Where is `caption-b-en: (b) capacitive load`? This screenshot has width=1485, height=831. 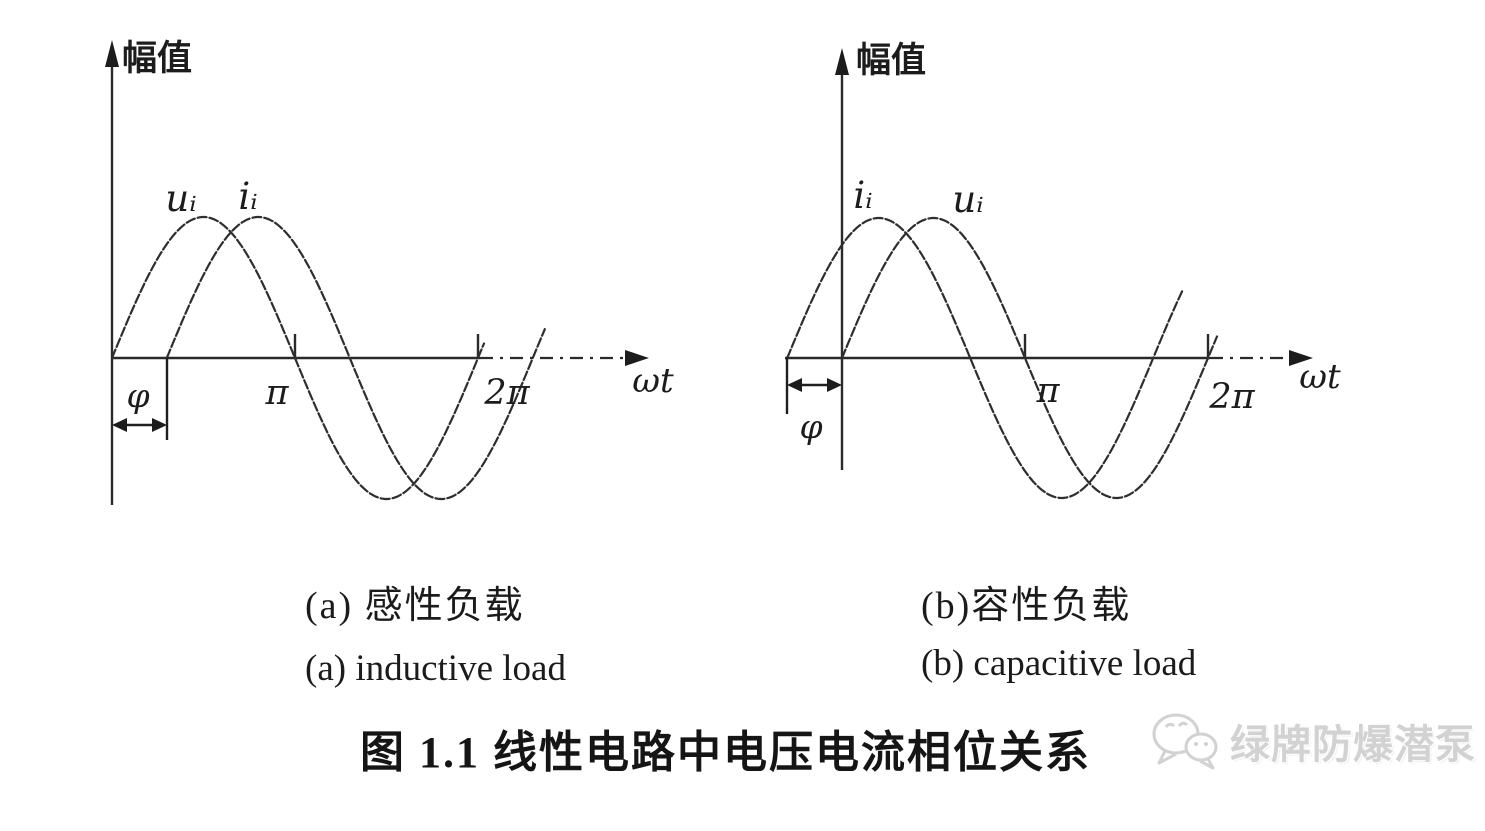 caption-b-en: (b) capacitive load is located at coordinates (1059, 663).